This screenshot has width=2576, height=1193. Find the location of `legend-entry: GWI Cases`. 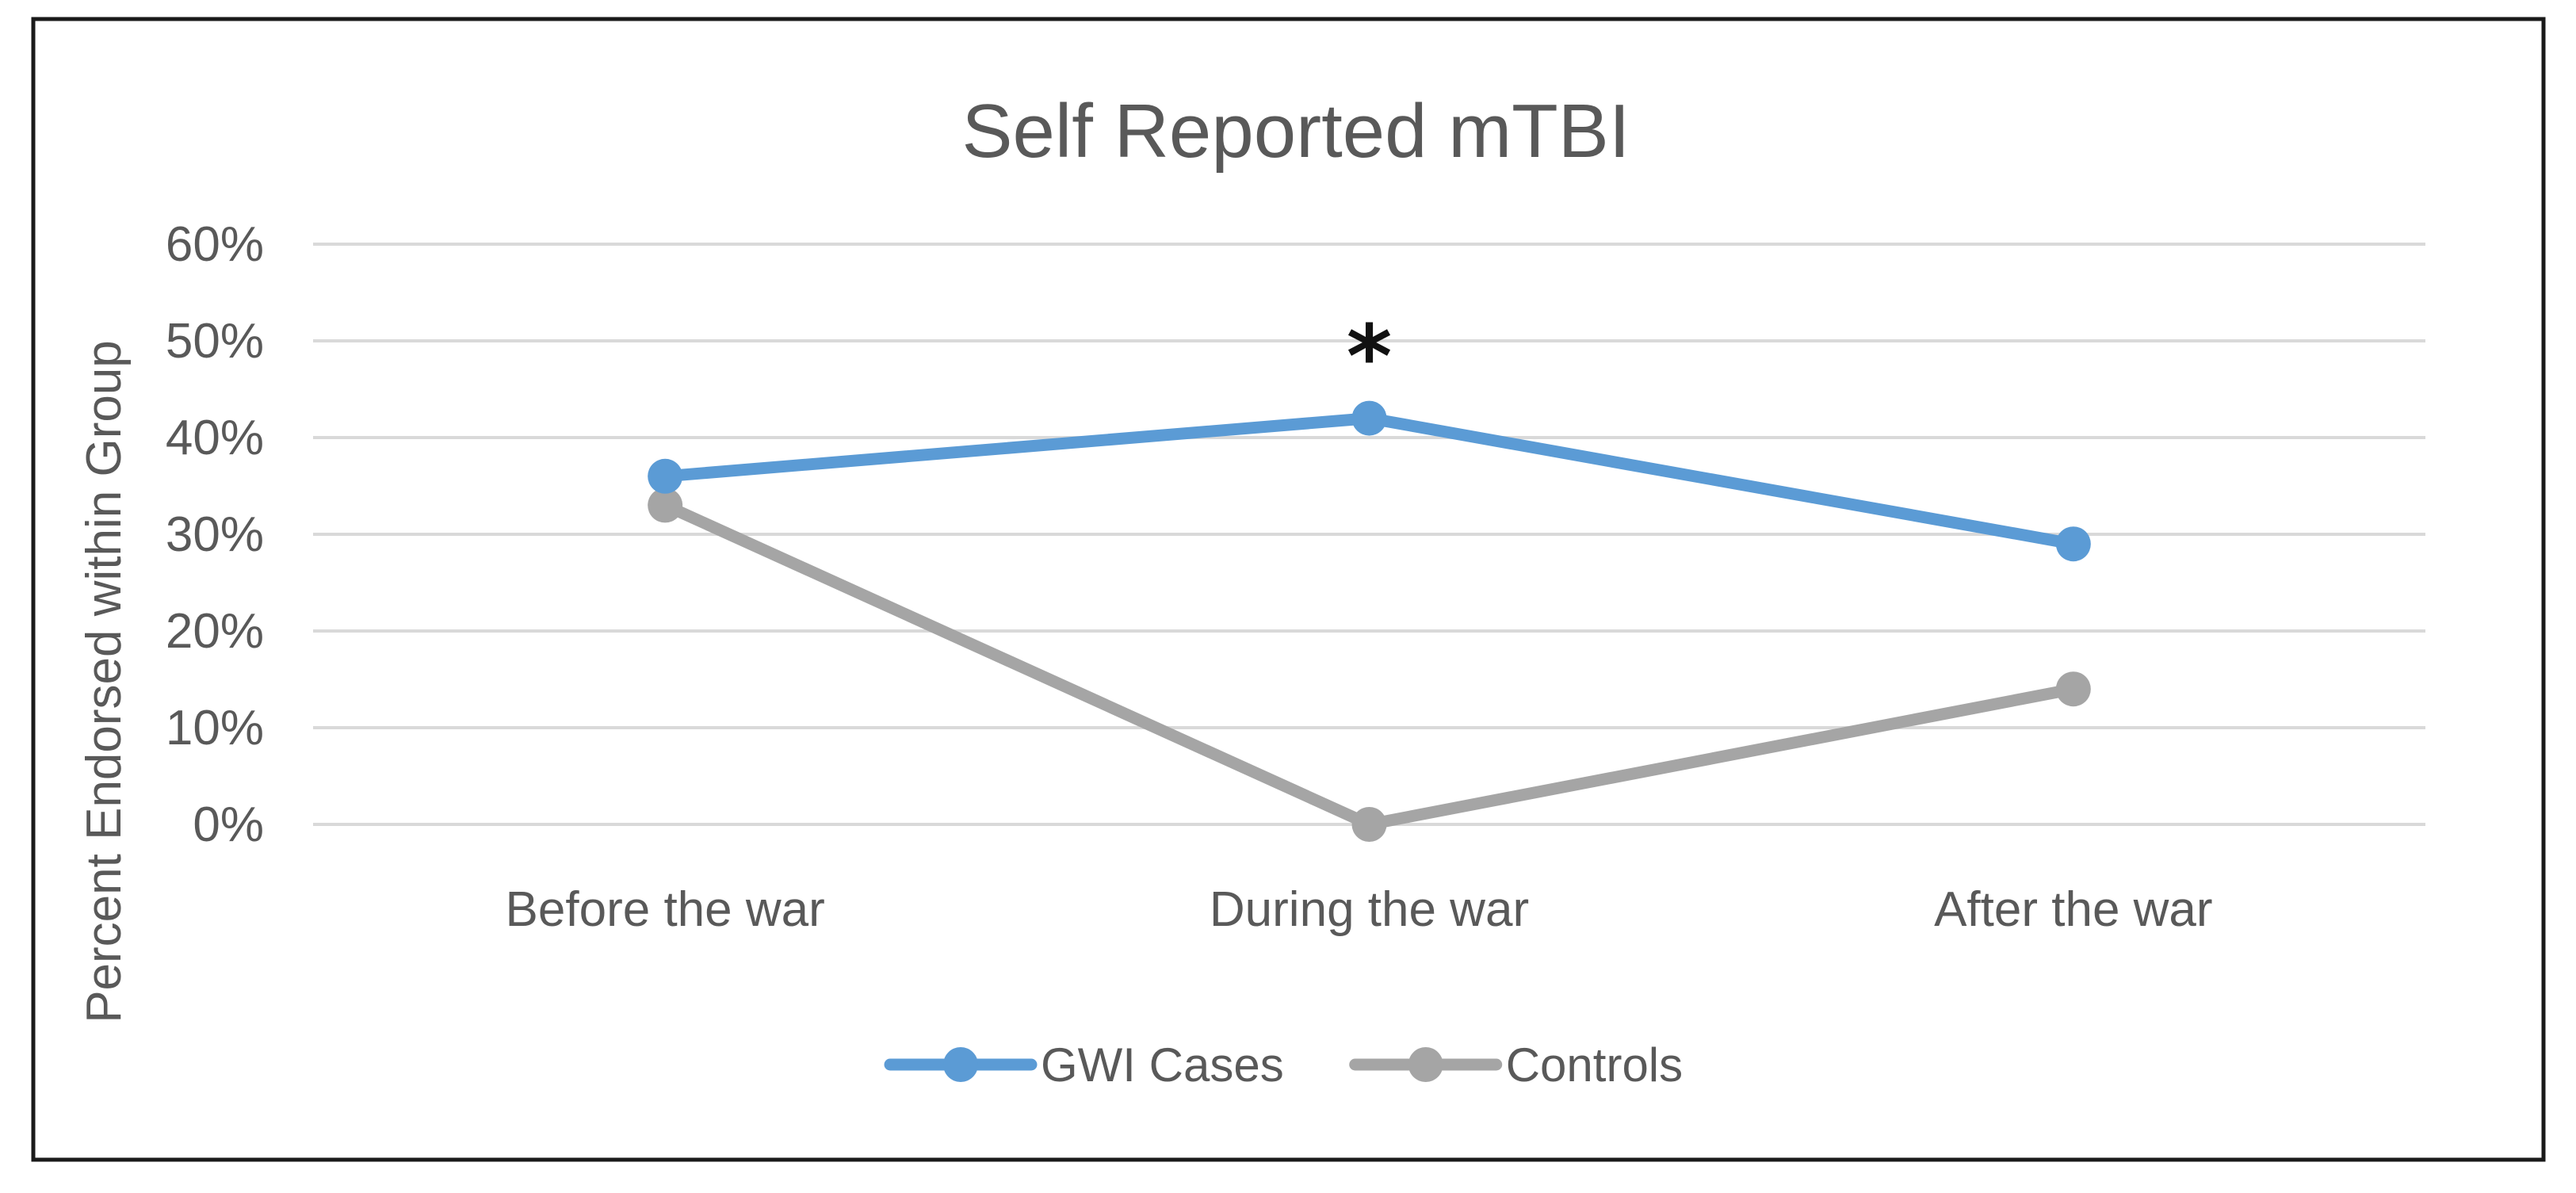

legend-entry: GWI Cases is located at coordinates (1084, 1065).